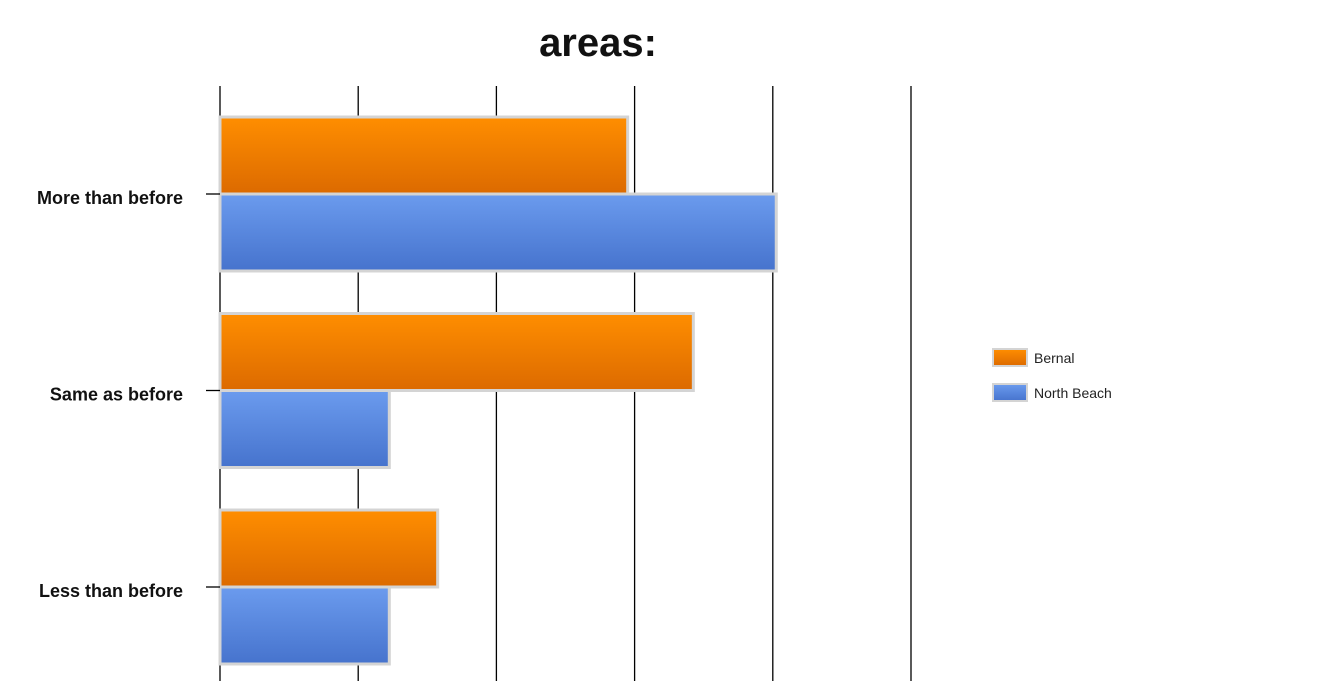 The height and width of the screenshot is (681, 1329). Describe the element at coordinates (116, 395) in the screenshot. I see `category-label: Same as before` at that location.